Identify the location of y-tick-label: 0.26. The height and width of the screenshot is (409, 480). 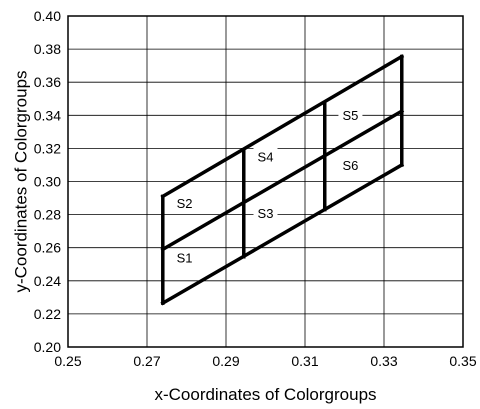
(47, 248).